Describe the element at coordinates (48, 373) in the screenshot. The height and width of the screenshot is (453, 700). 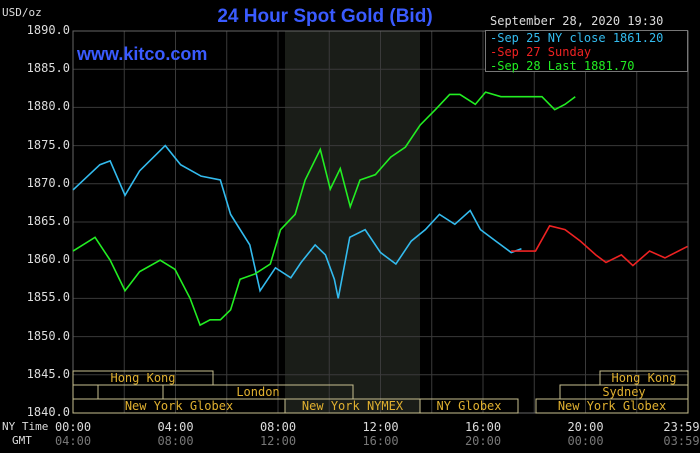
I see `y-tick-label: 1845.0` at that location.